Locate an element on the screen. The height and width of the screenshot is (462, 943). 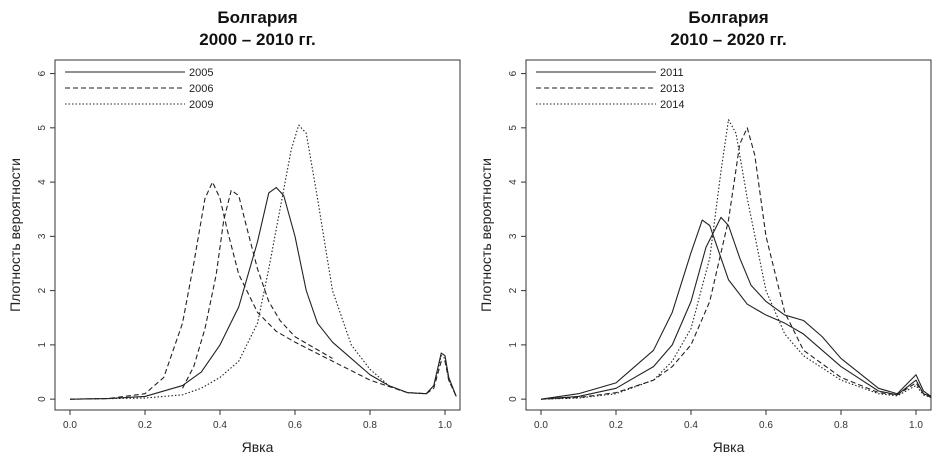
legend-label: 2013 is located at coordinates (672, 89).